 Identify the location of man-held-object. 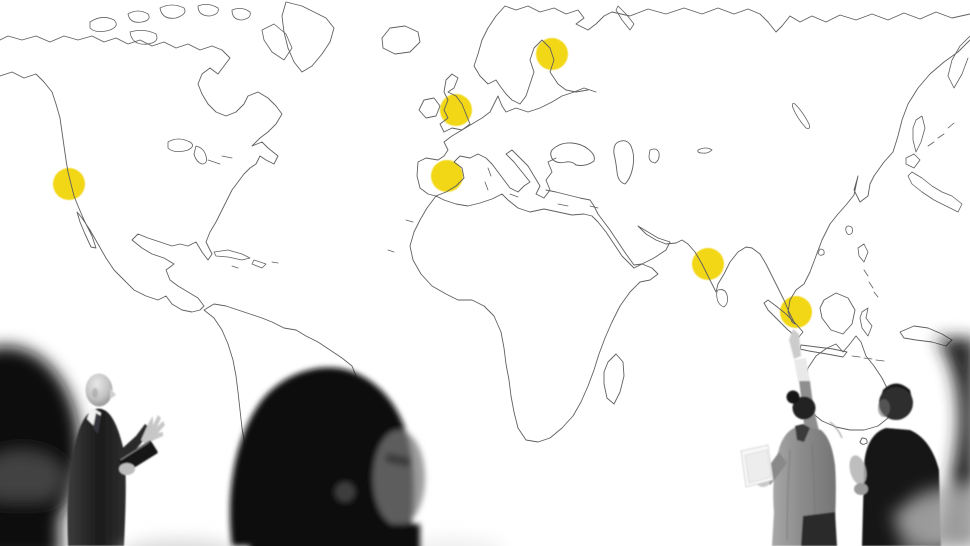
(858, 470).